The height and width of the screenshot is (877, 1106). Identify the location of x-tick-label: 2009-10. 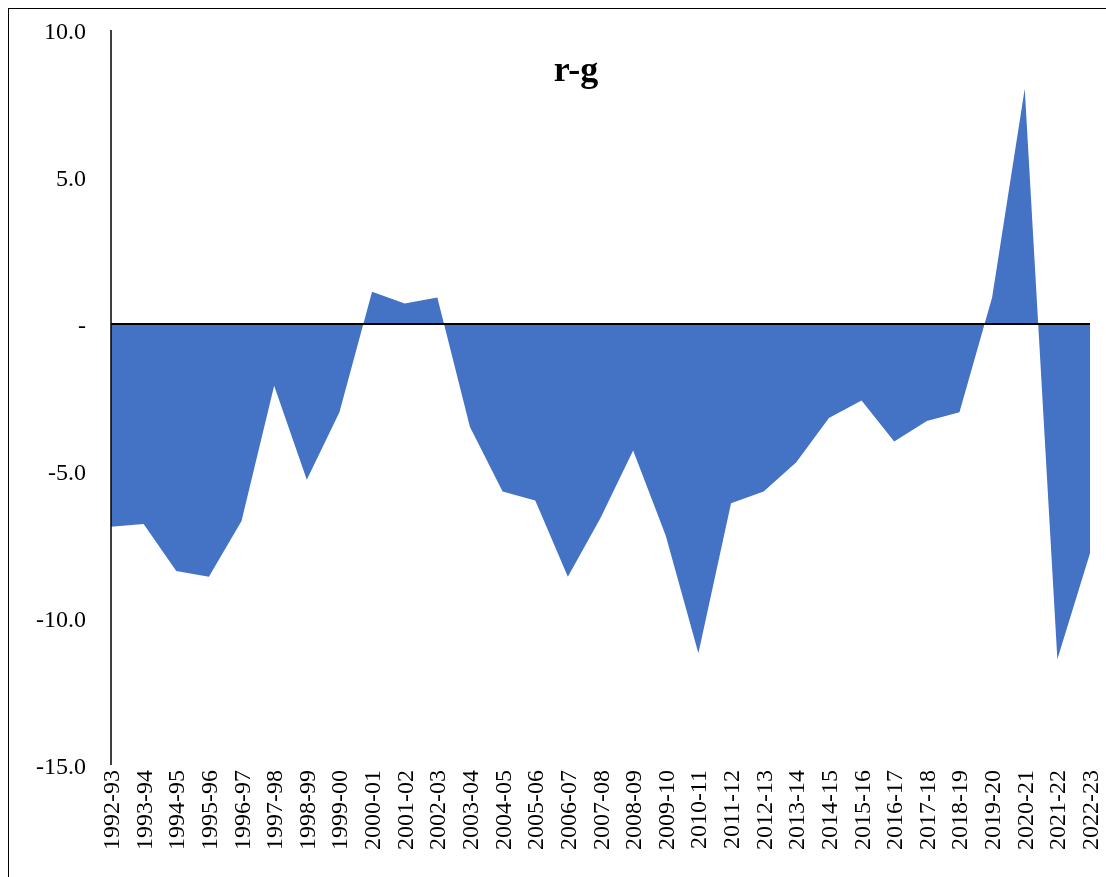
(665, 810).